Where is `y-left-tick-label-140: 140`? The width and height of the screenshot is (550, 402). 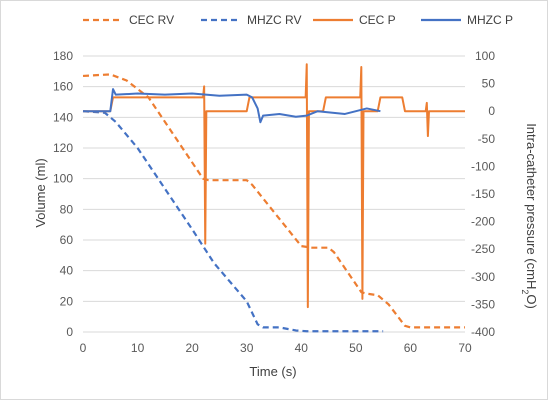
y-left-tick-label-140: 140 is located at coordinates (63, 117).